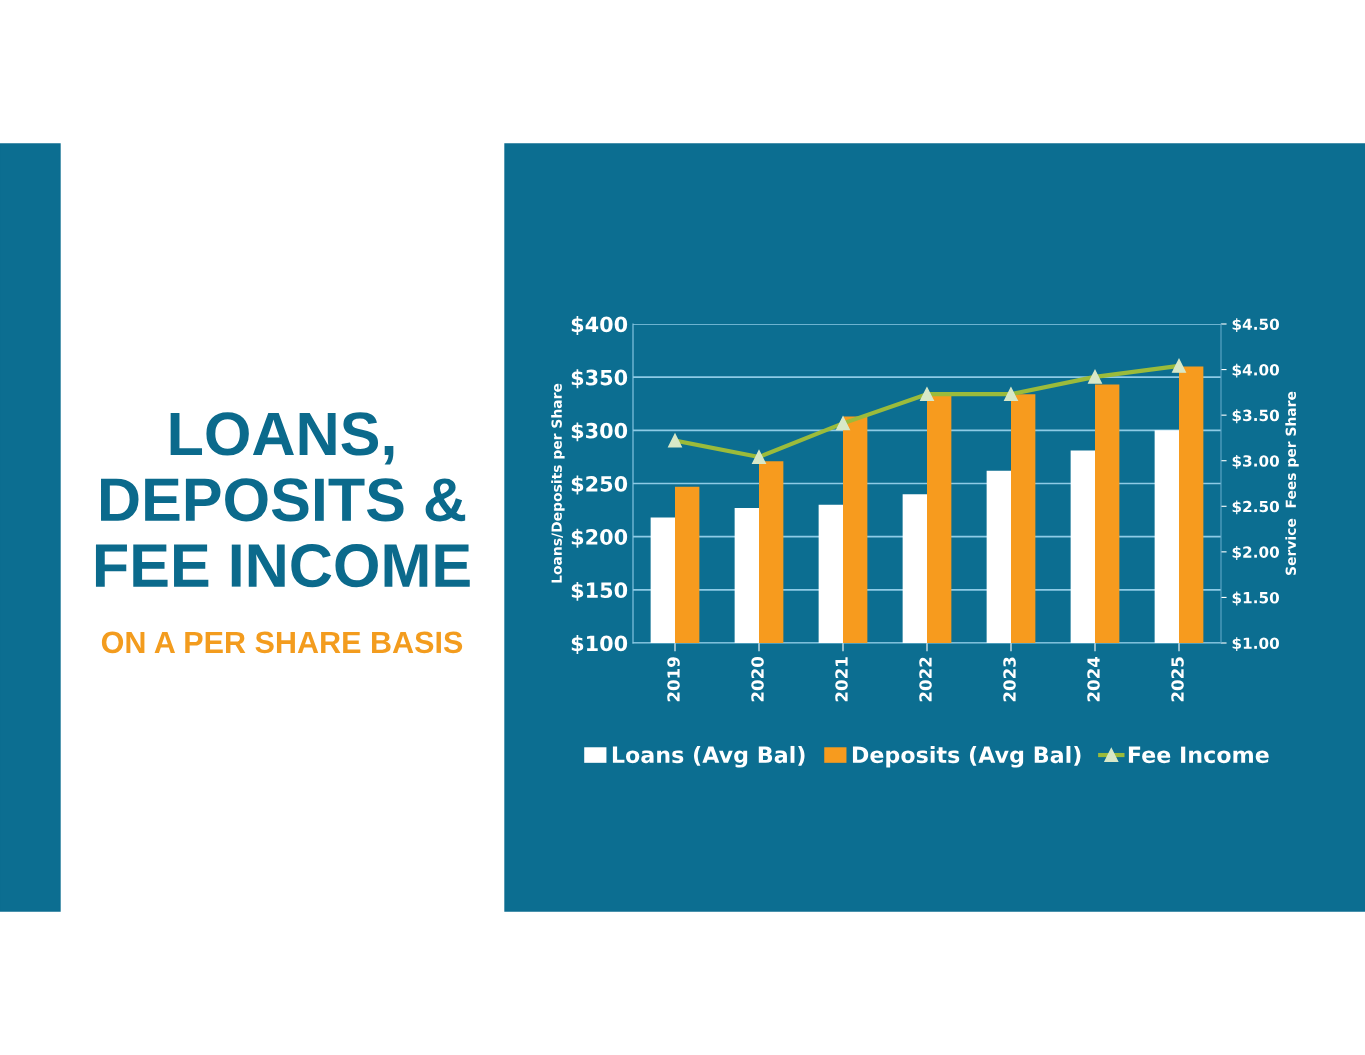 This screenshot has width=1365, height=1055. What do you see at coordinates (599, 644) in the screenshot?
I see `y-tick-label: $100` at bounding box center [599, 644].